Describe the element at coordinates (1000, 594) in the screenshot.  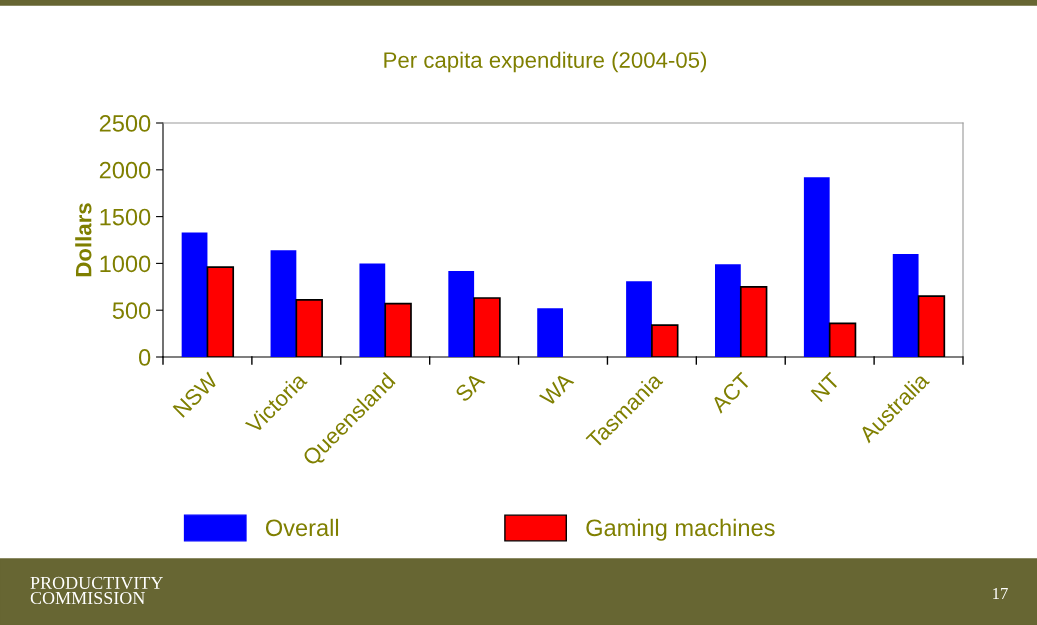
I see `text: 17` at that location.